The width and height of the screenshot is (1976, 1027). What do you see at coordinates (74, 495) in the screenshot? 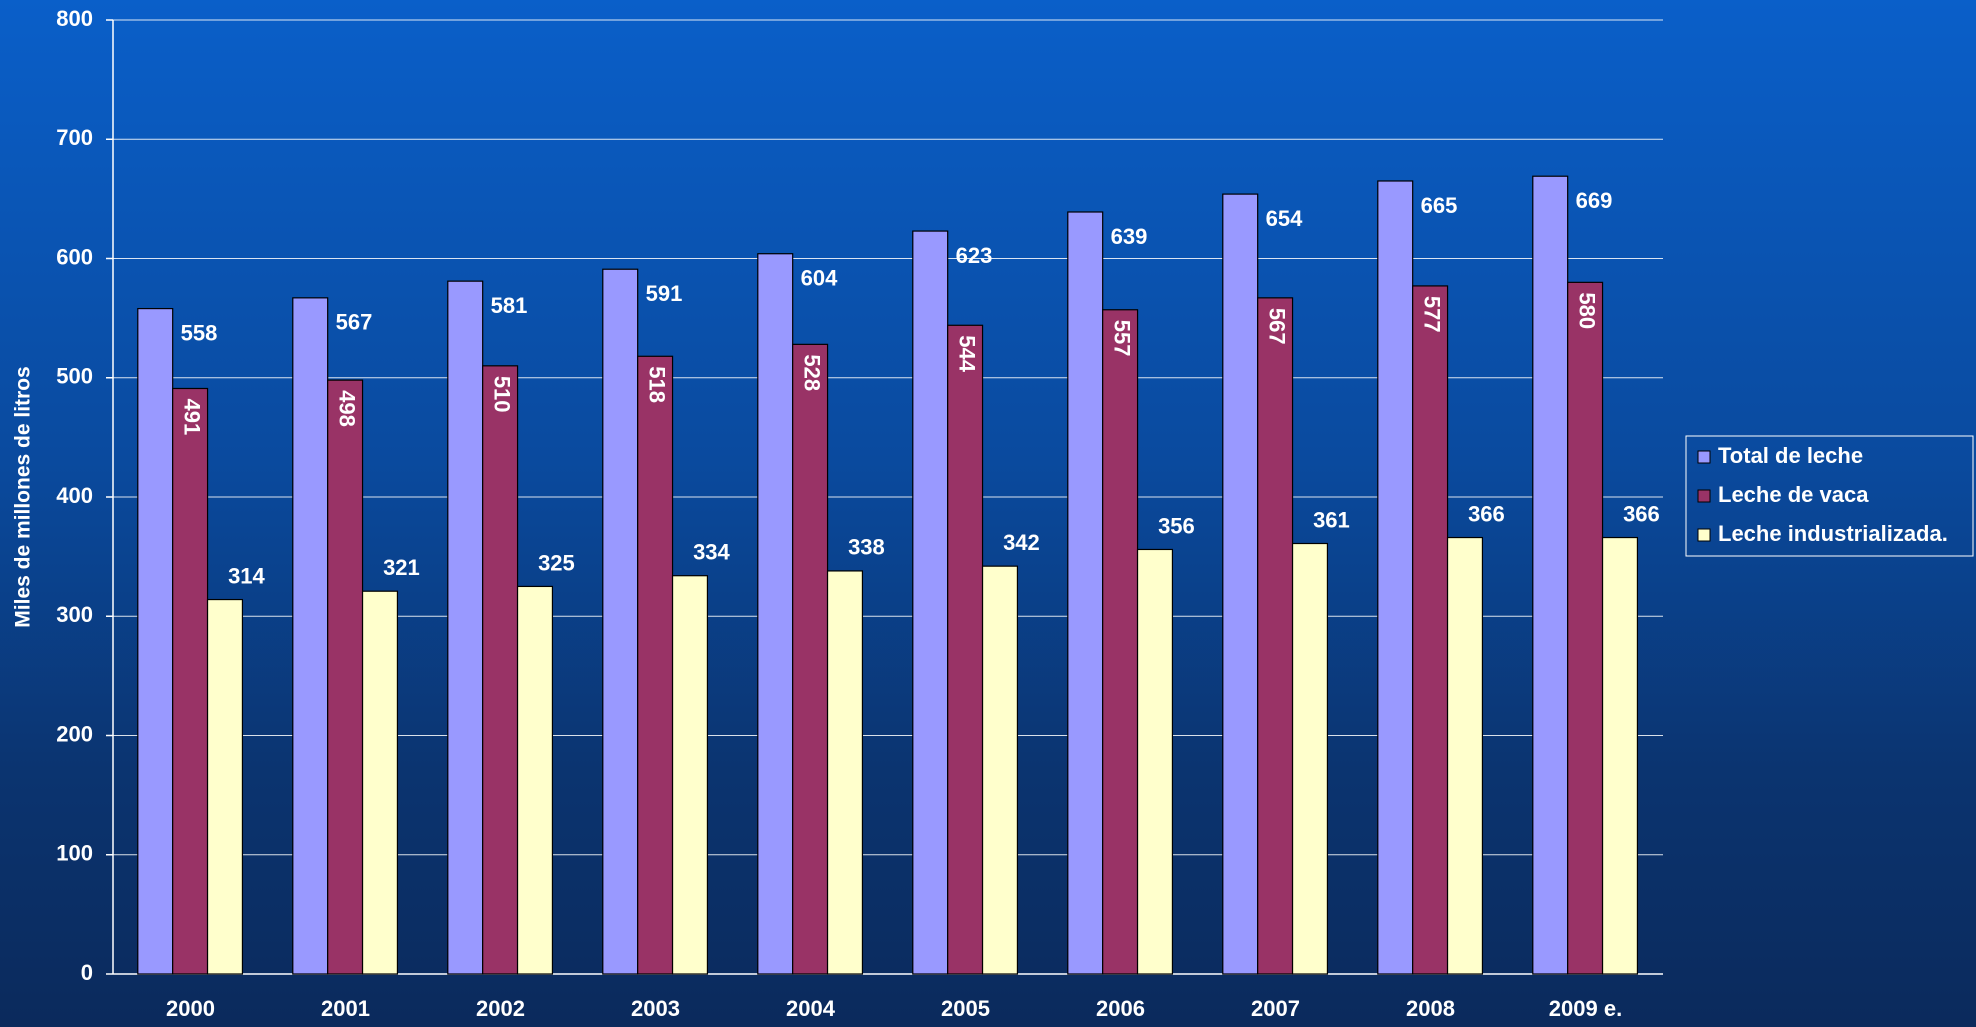
I see `y-tick-label: 400` at bounding box center [74, 495].